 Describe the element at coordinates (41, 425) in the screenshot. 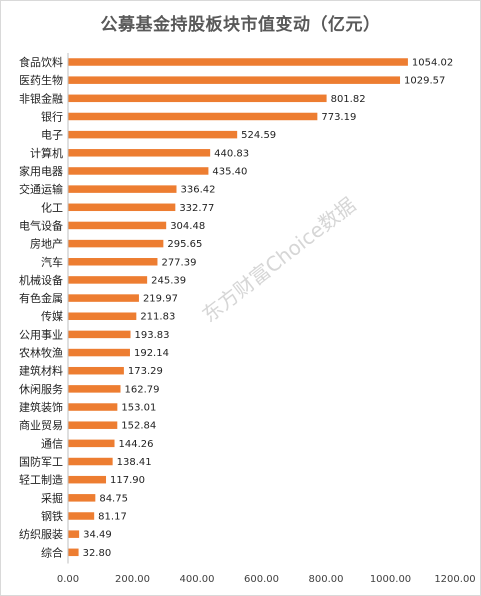

I see `category-label: 商业贸易` at that location.